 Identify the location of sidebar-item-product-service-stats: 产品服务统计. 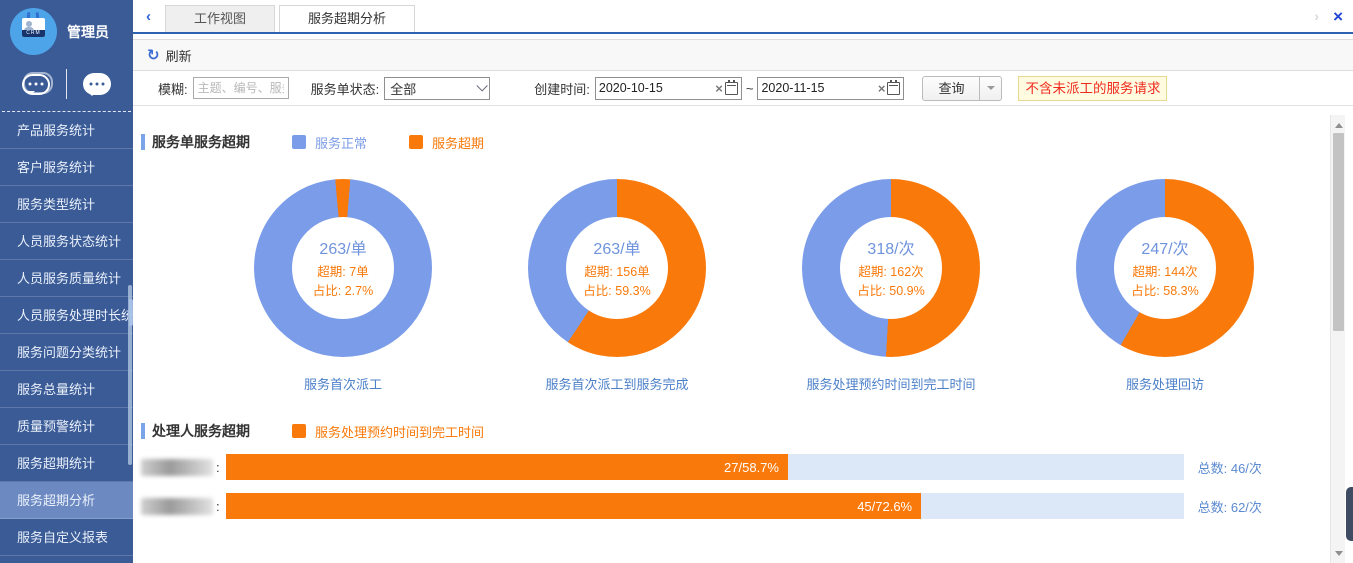
(66, 130).